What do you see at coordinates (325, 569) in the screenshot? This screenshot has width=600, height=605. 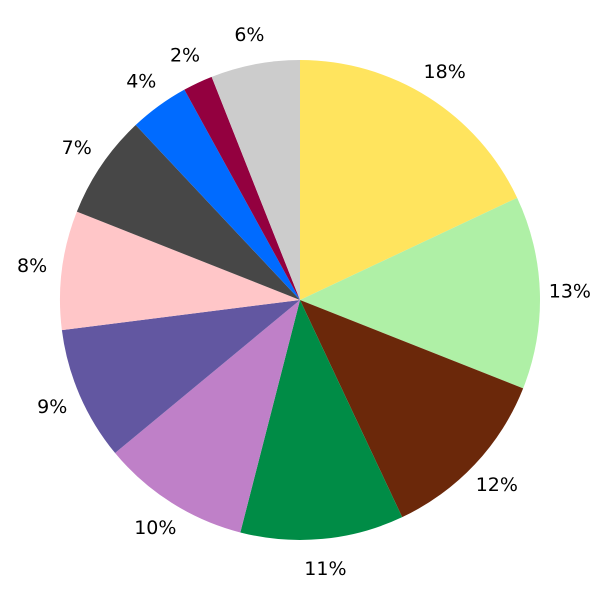 I see `slice-label-3: 11%` at bounding box center [325, 569].